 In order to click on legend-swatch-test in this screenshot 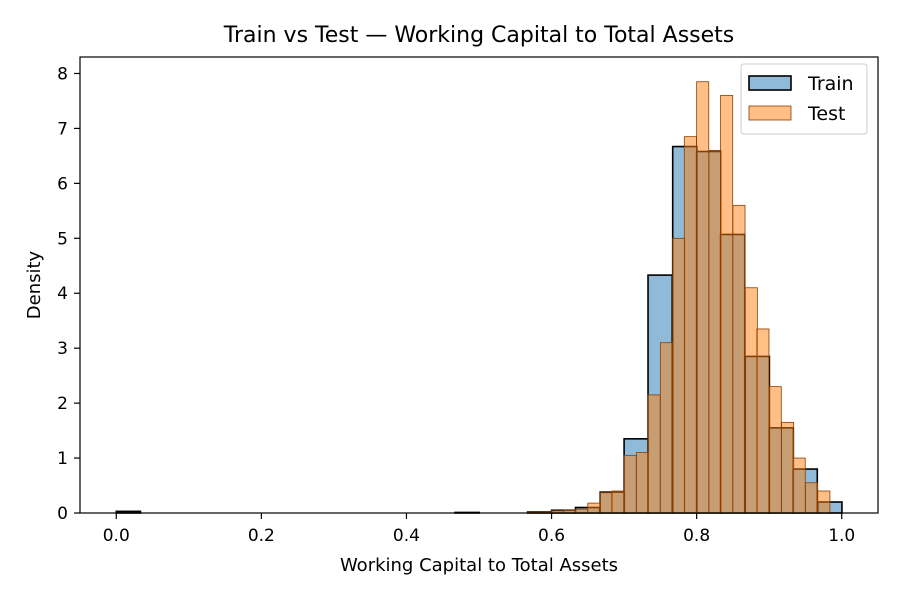, I will do `click(770, 113)`.